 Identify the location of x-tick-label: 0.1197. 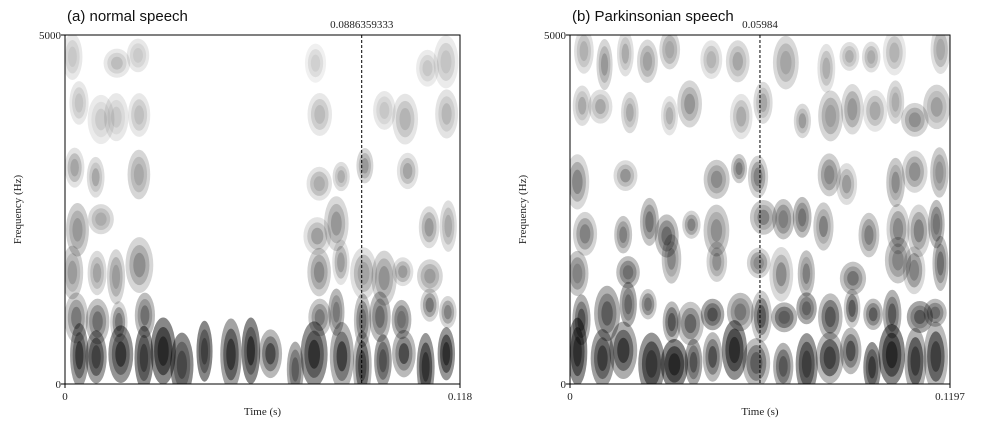
(950, 397).